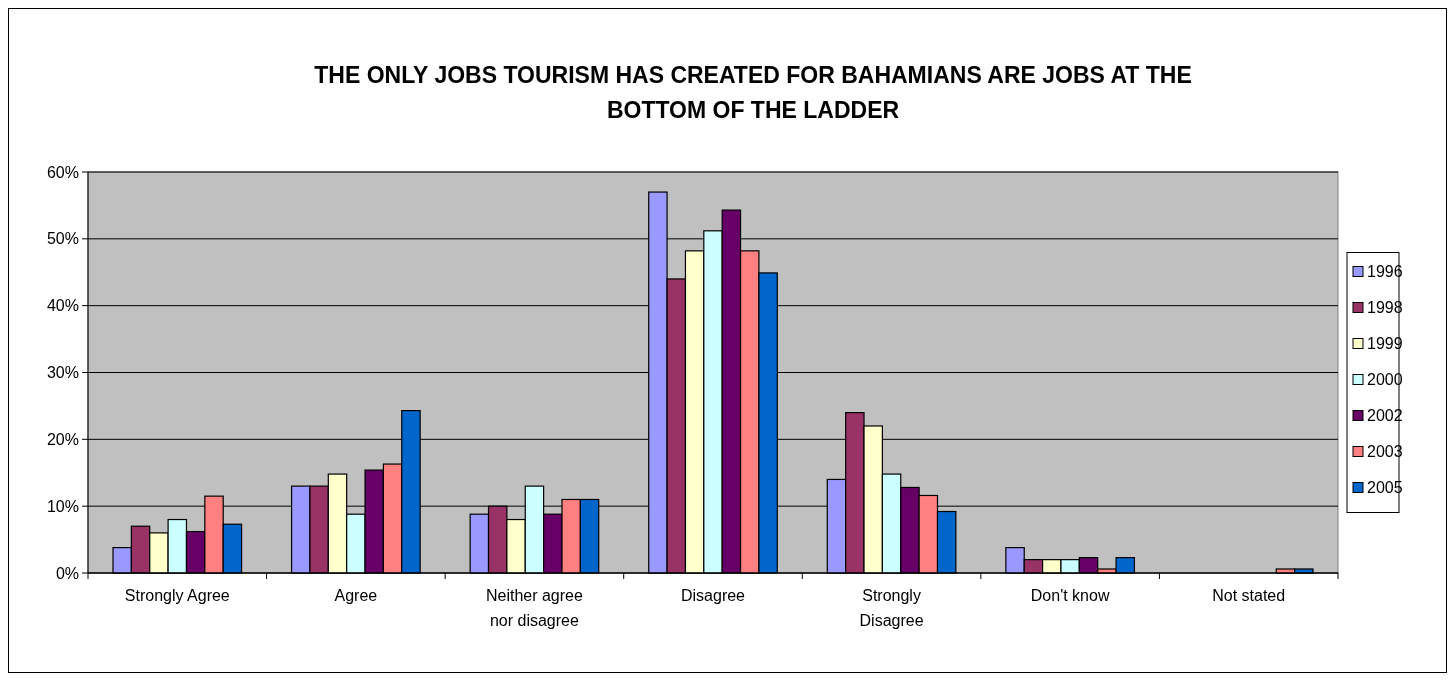 This screenshot has width=1455, height=681. What do you see at coordinates (1249, 595) in the screenshot?
I see `x-tick-label: Not stated` at bounding box center [1249, 595].